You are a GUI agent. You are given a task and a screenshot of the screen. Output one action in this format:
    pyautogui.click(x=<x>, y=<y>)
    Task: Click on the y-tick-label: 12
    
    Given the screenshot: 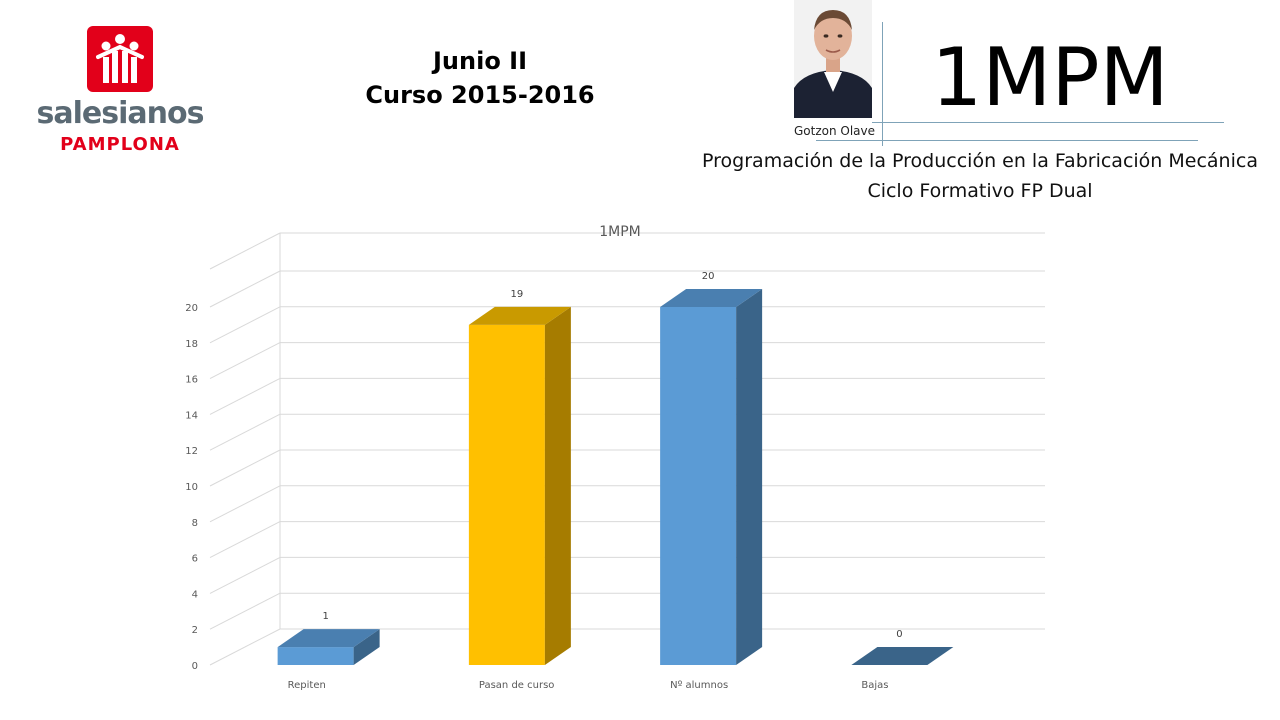 What is the action you would take?
    pyautogui.click(x=191, y=451)
    